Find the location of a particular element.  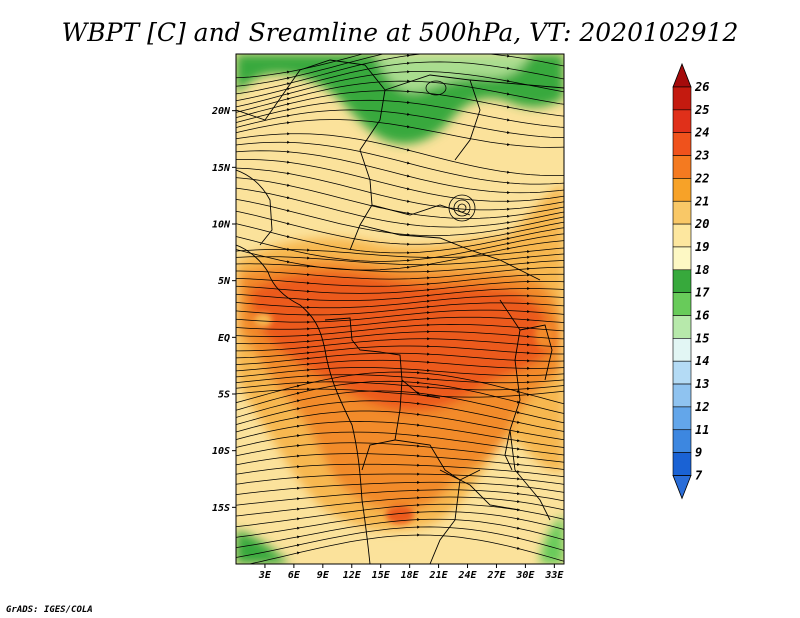

wbpt-local-max-south is located at coordinates (400, 515).